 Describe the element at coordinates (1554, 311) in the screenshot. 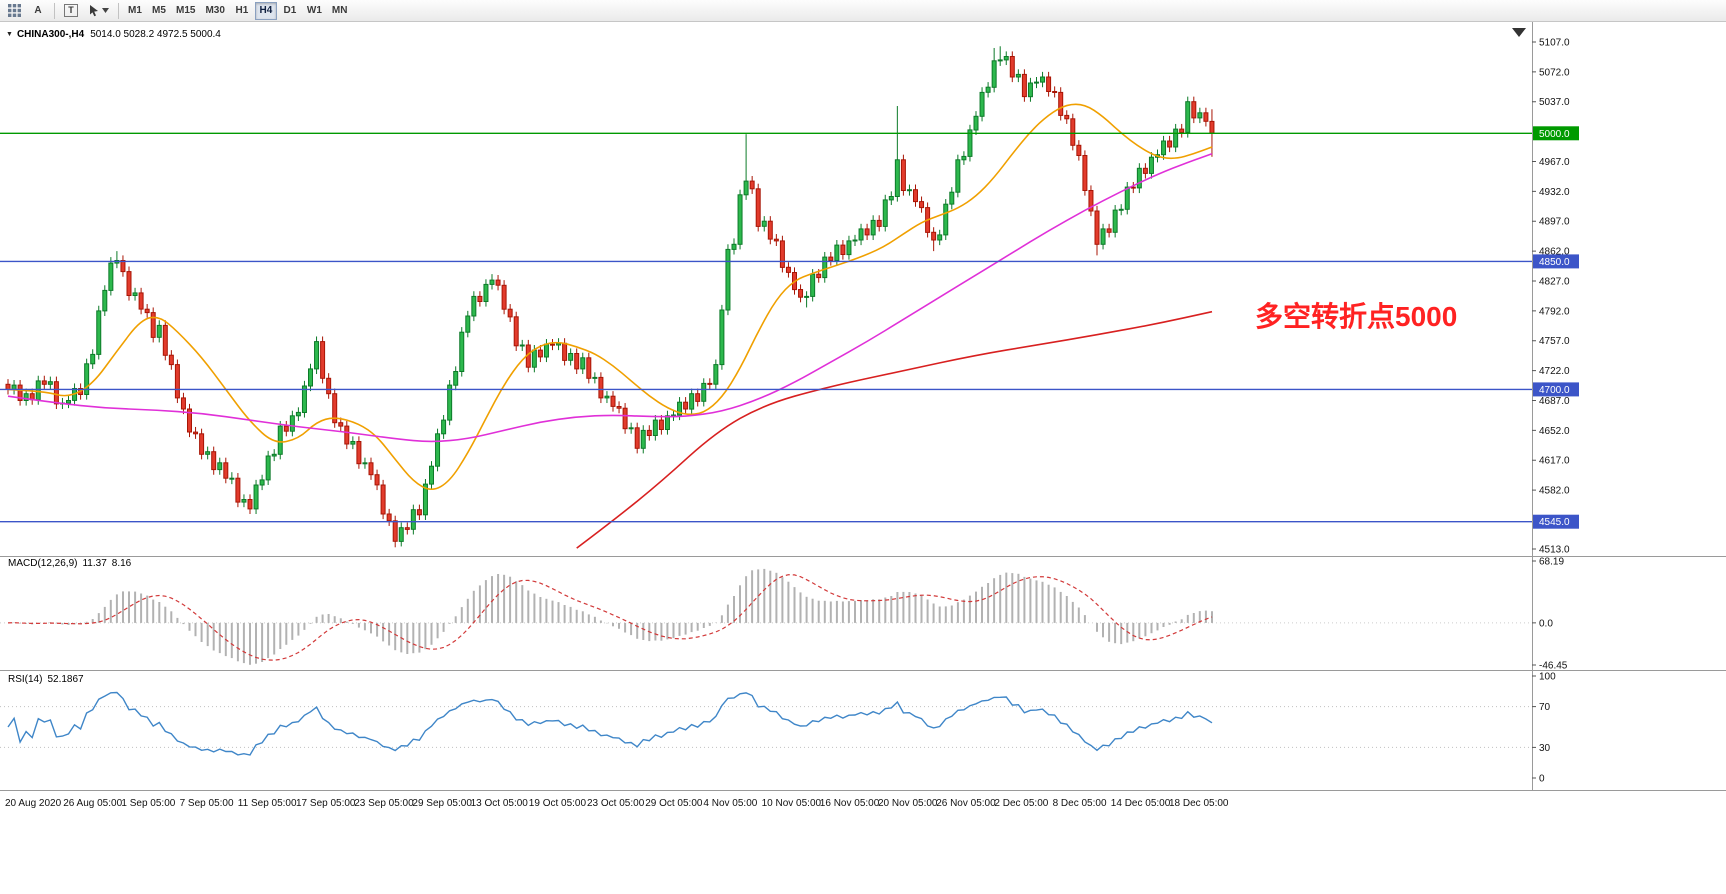

I see `price-tick-label: 4792.0` at that location.